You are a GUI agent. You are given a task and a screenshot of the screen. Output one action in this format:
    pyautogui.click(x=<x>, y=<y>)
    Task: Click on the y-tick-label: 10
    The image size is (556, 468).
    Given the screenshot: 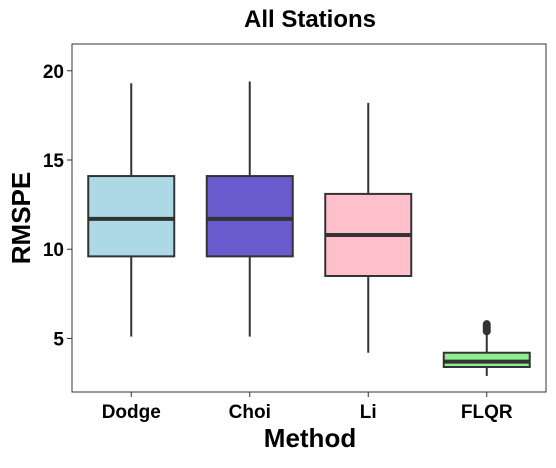 What is the action you would take?
    pyautogui.click(x=53, y=250)
    